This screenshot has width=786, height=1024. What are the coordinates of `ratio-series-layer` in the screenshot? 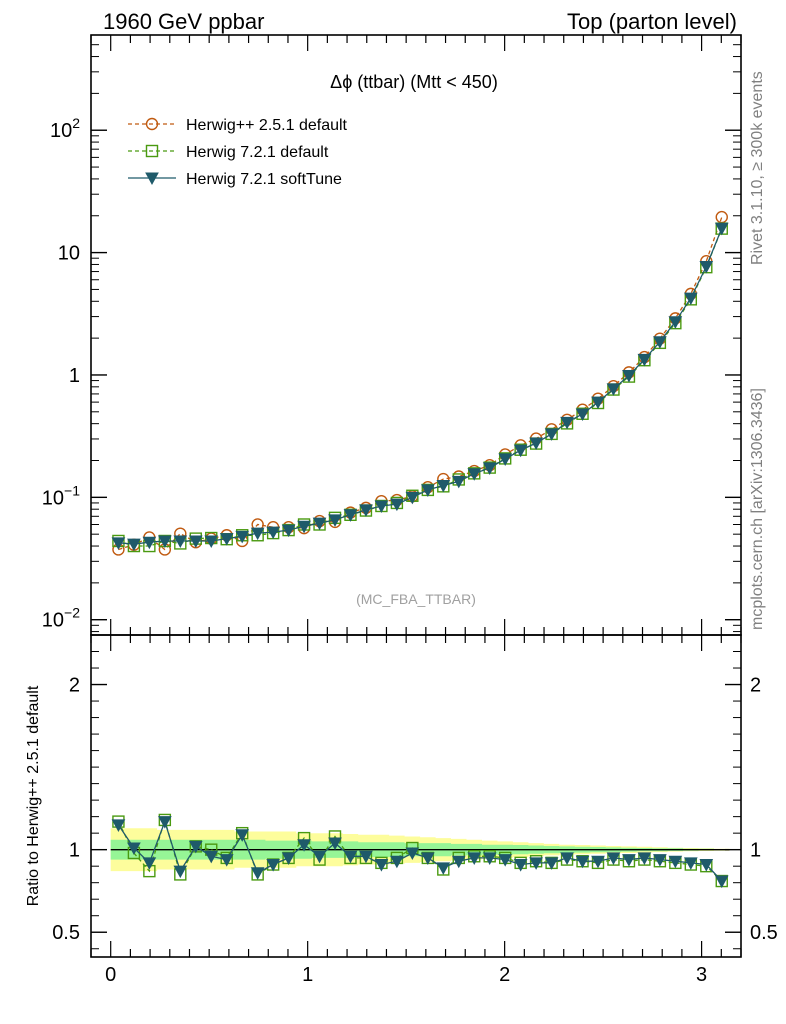 It's located at (420, 851).